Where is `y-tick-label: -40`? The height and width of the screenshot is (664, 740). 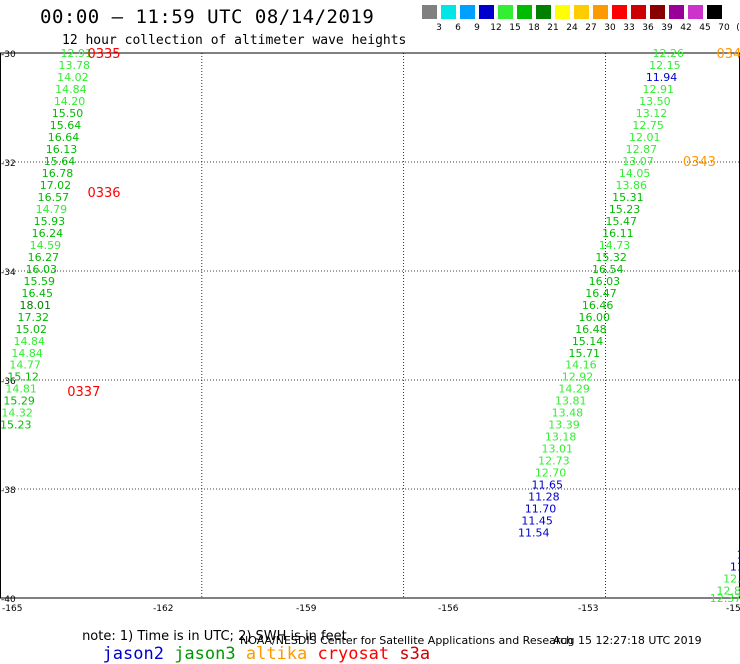 y-tick-label: -40 is located at coordinates (8, 600).